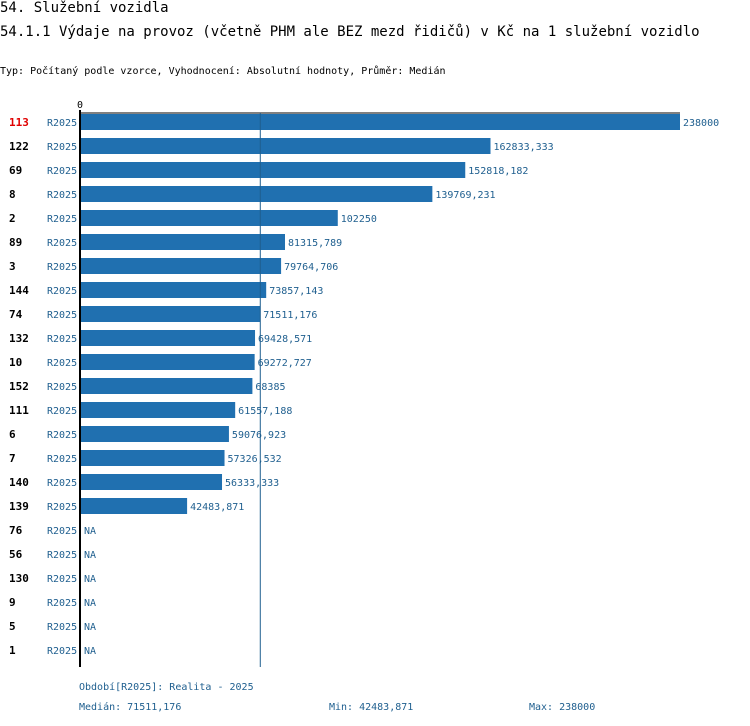 The height and width of the screenshot is (726, 750). What do you see at coordinates (12, 602) in the screenshot?
I see `category-label: 9` at bounding box center [12, 602].